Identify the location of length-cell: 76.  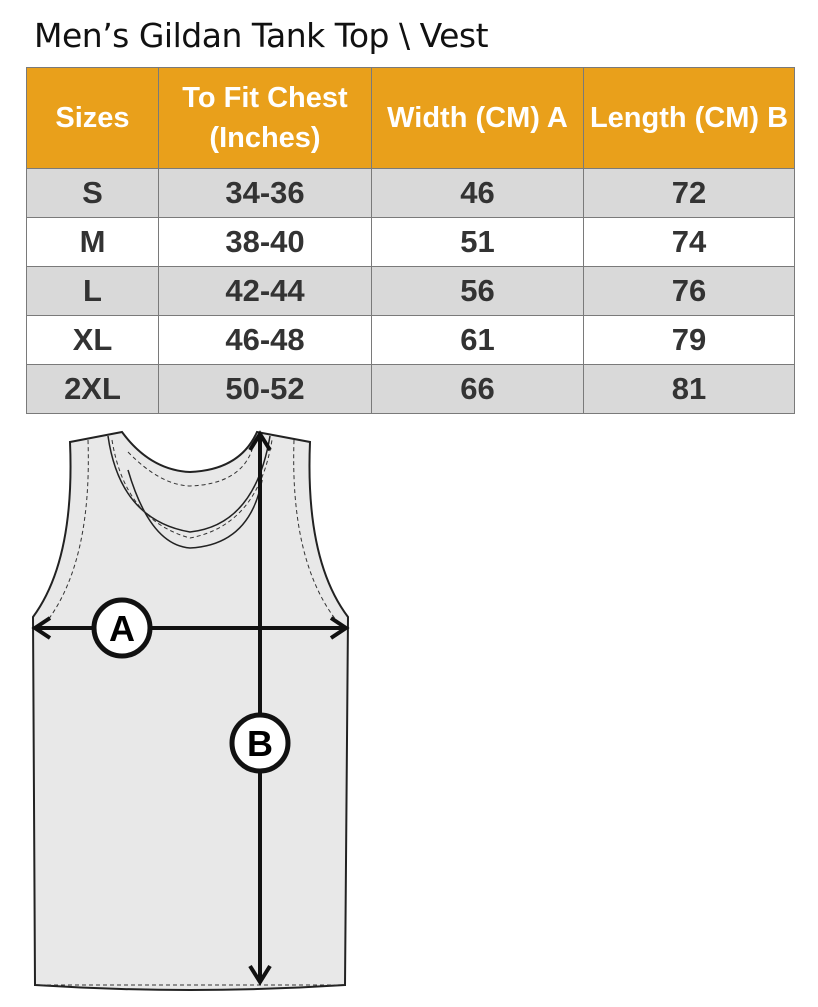
(689, 291).